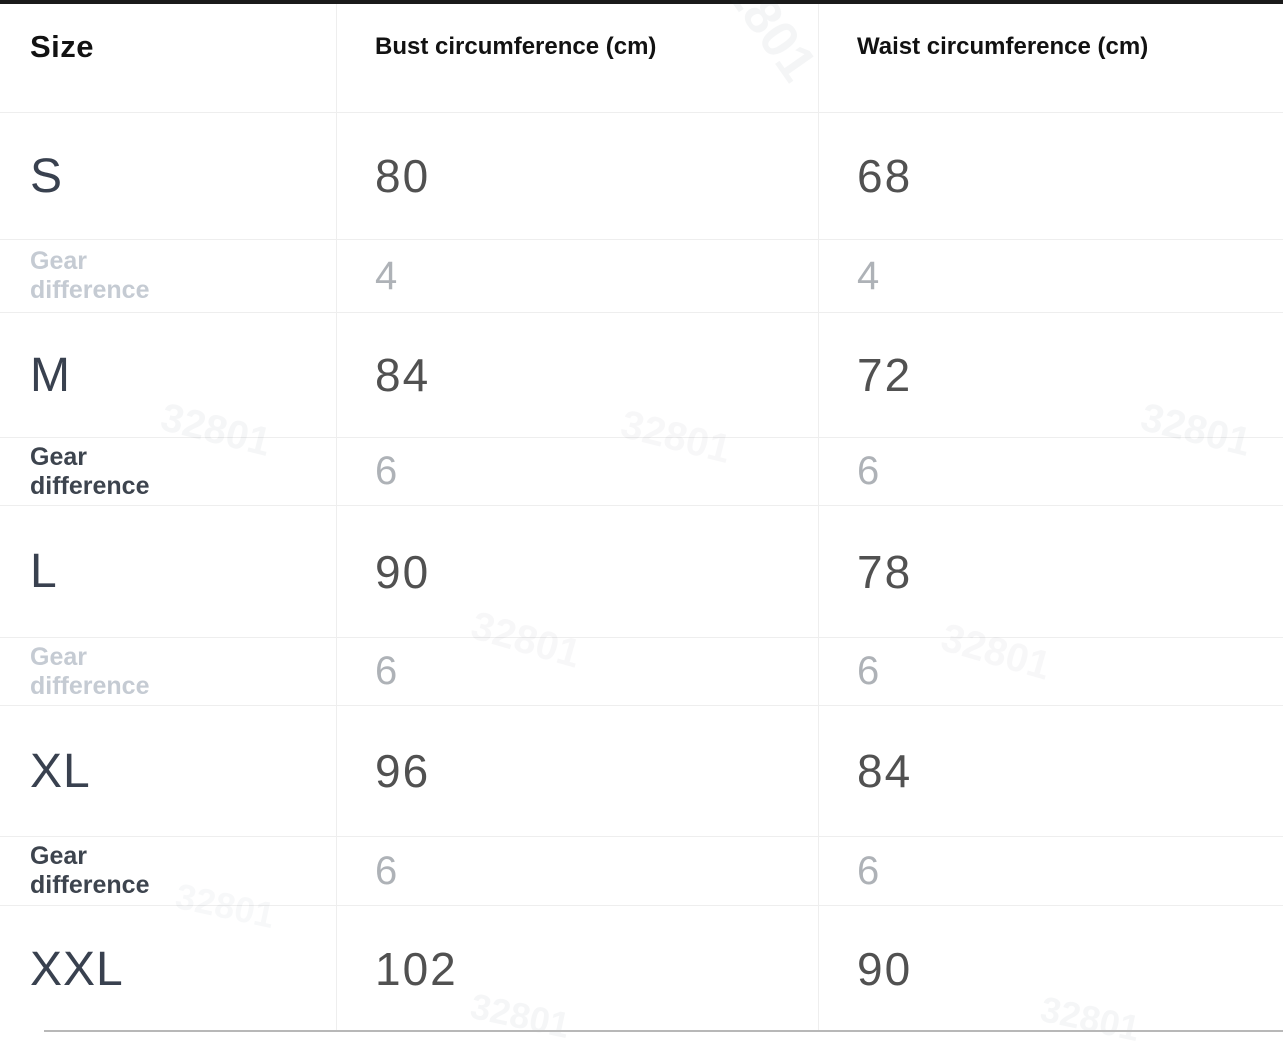 The width and height of the screenshot is (1283, 1050). I want to click on column-header-bust: Bust circumference (cm), so click(577, 58).